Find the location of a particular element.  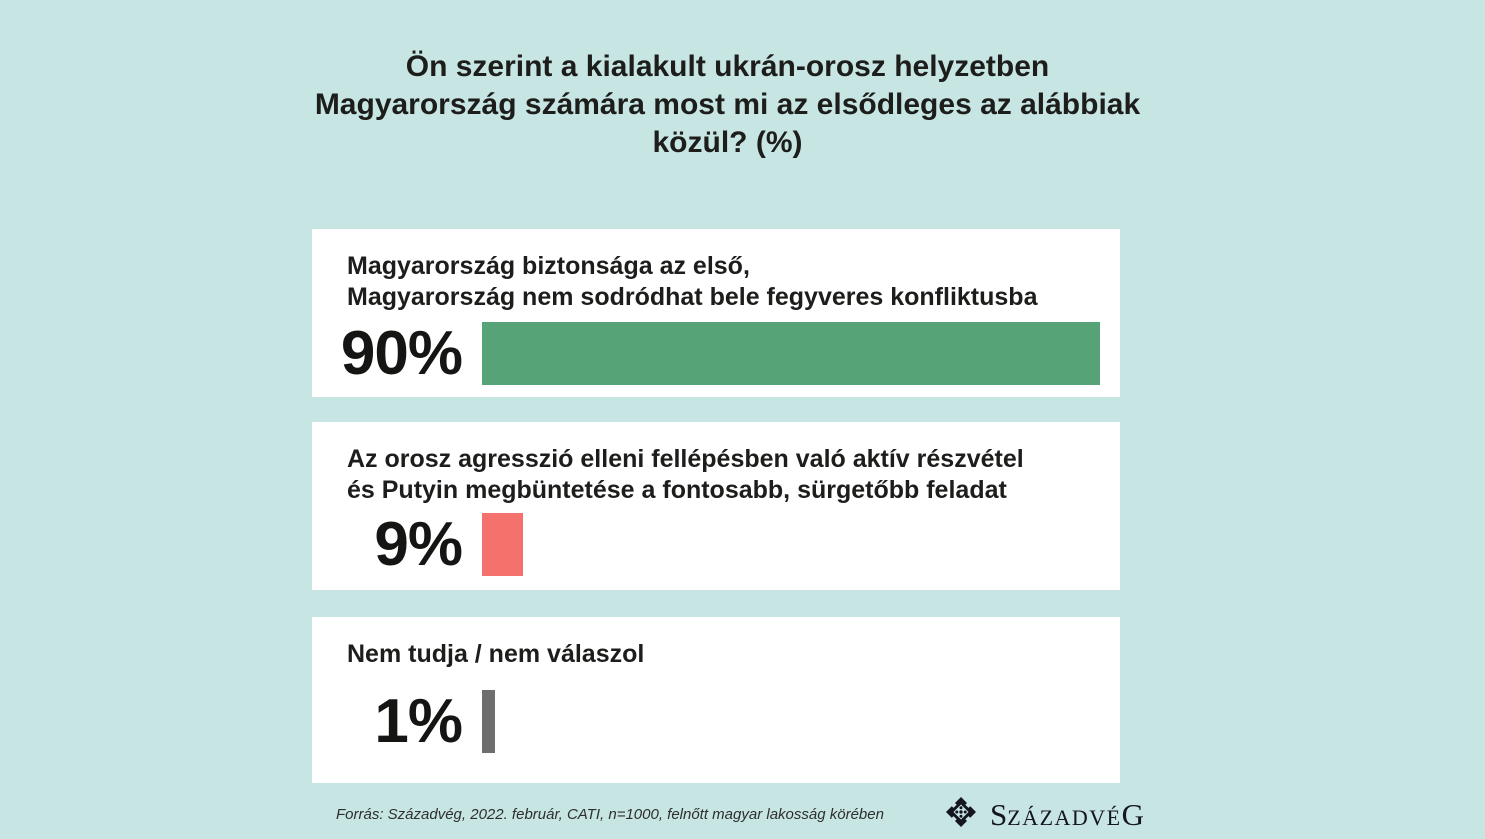

bar-gray is located at coordinates (488, 721).